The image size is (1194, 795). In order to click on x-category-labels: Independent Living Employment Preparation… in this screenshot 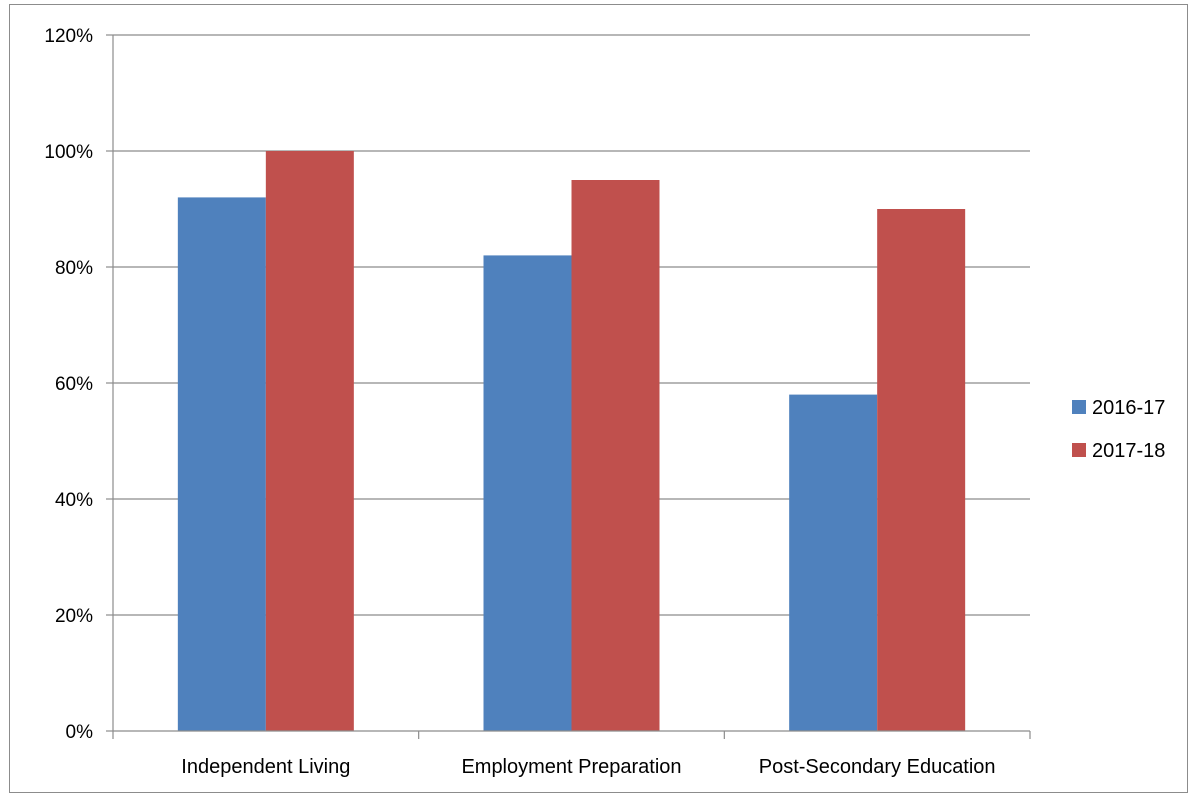, I will do `click(588, 767)`.